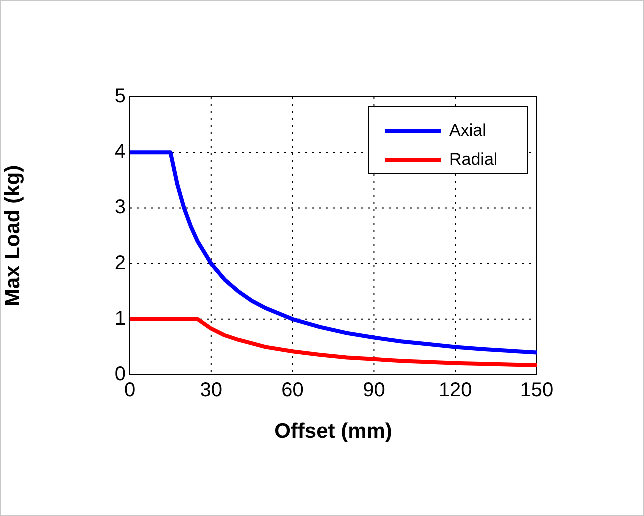  Describe the element at coordinates (537, 391) in the screenshot. I see `x-tick-label: 150` at that location.